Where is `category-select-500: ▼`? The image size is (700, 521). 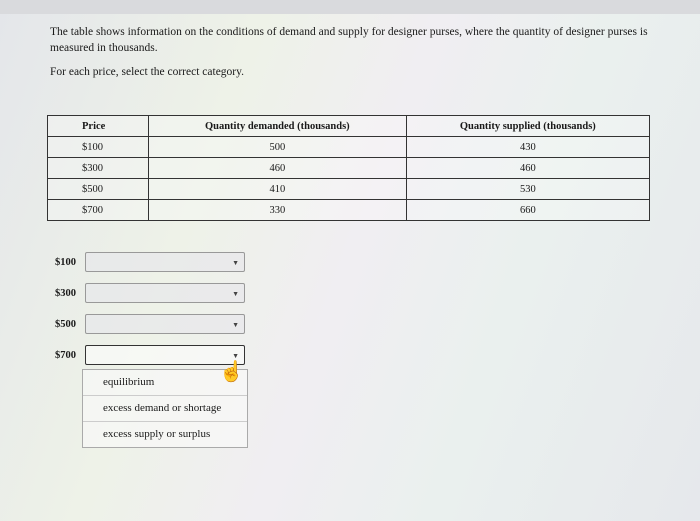
category-select-500: ▼ is located at coordinates (165, 324).